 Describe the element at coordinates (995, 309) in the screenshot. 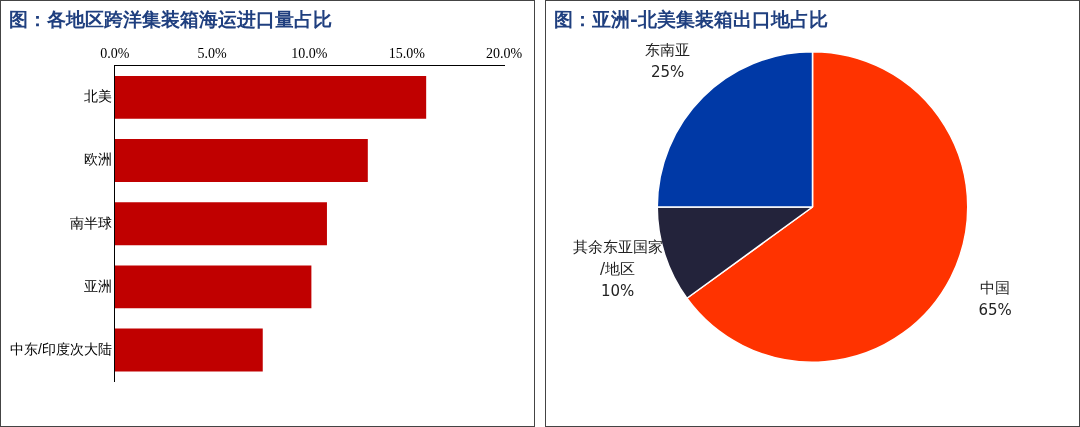

I see `data-label: 65%` at that location.